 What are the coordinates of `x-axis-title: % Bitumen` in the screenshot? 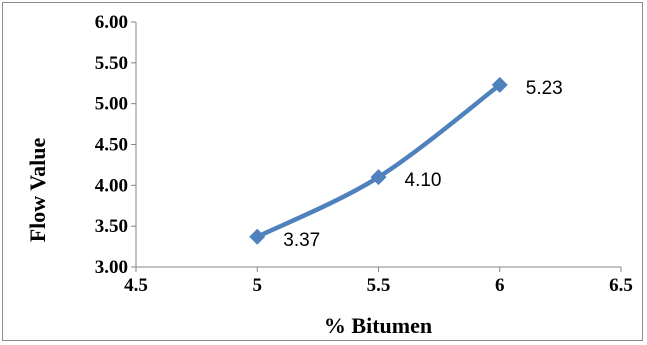 It's located at (378, 325).